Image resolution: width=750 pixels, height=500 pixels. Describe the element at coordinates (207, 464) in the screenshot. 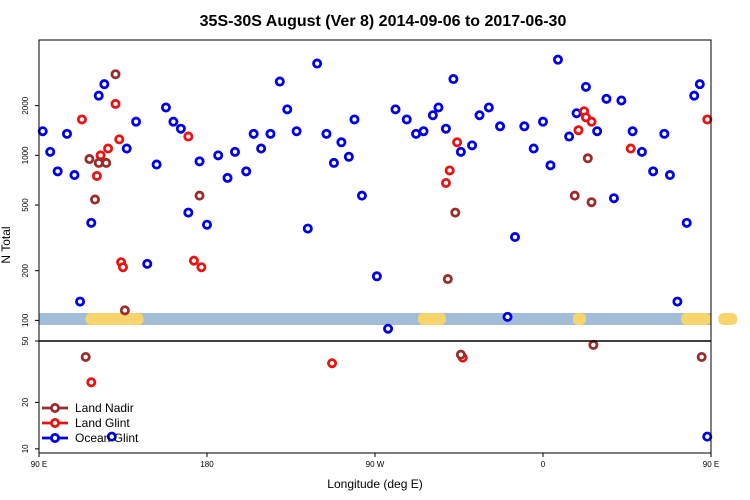

I see `x-tick-label: 180` at that location.